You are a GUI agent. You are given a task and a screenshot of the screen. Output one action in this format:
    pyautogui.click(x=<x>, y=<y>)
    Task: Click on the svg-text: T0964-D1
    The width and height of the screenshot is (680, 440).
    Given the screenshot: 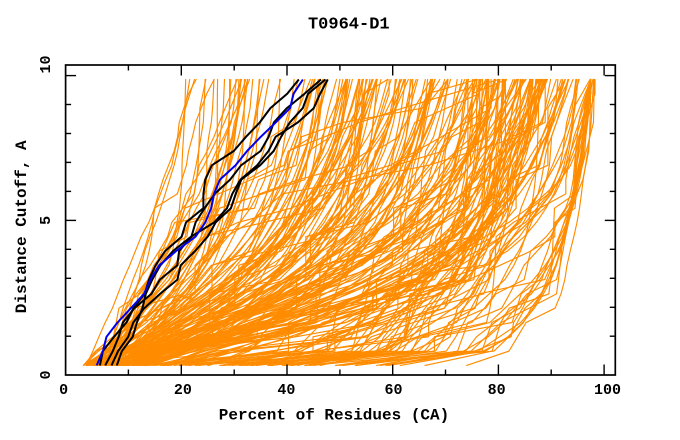 What is the action you would take?
    pyautogui.click(x=349, y=25)
    